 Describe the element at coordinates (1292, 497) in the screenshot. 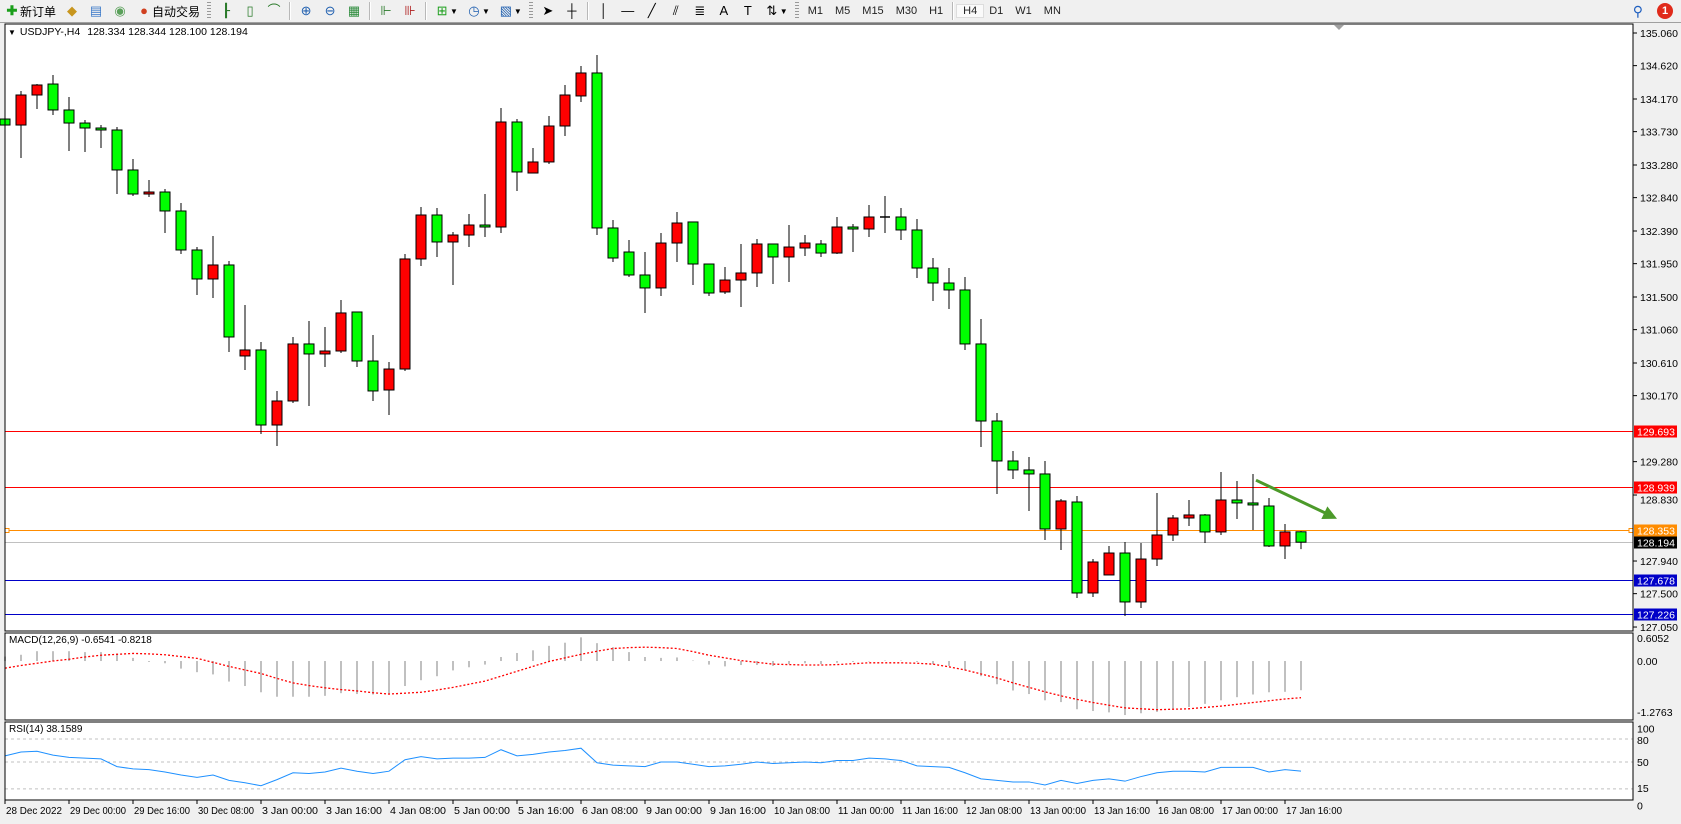

I see `arrow-shaft` at that location.